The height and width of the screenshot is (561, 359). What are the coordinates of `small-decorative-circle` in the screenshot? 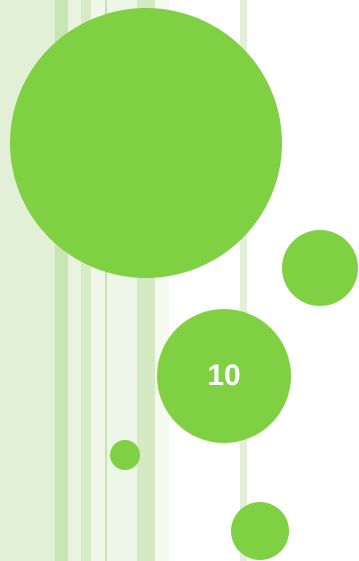 It's located at (125, 455).